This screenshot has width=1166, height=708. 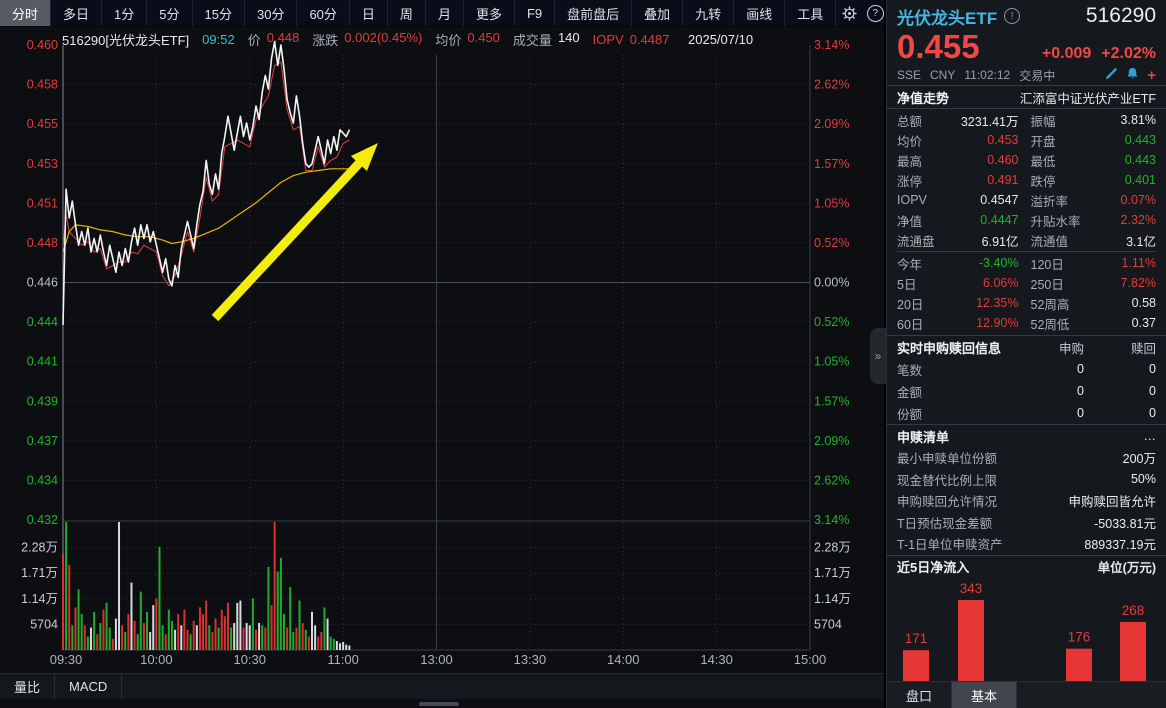 What do you see at coordinates (77, 13) in the screenshot?
I see `period-tab-1: 多日` at bounding box center [77, 13].